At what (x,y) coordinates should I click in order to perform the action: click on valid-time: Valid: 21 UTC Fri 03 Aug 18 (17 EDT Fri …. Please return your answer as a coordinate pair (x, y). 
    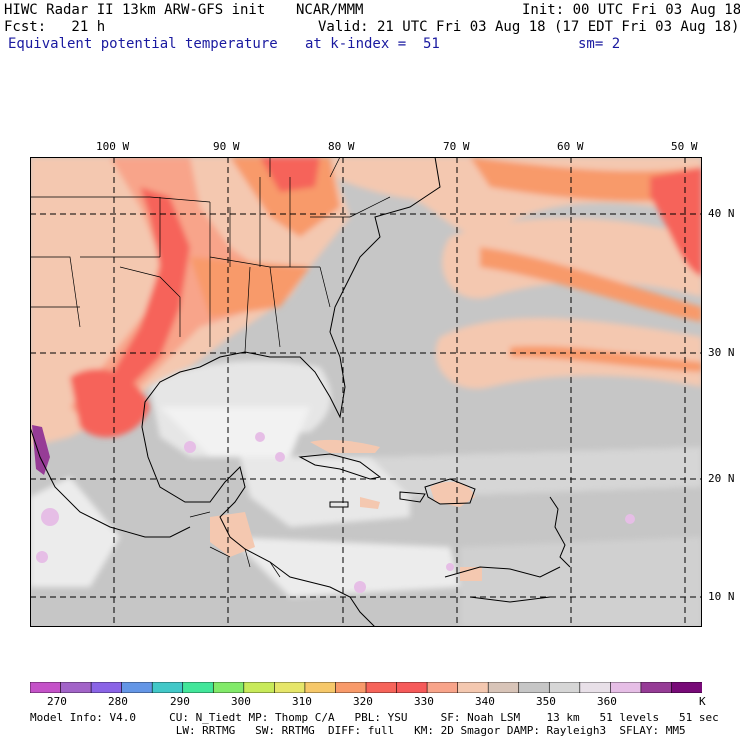
    Looking at the image, I should click on (529, 27).